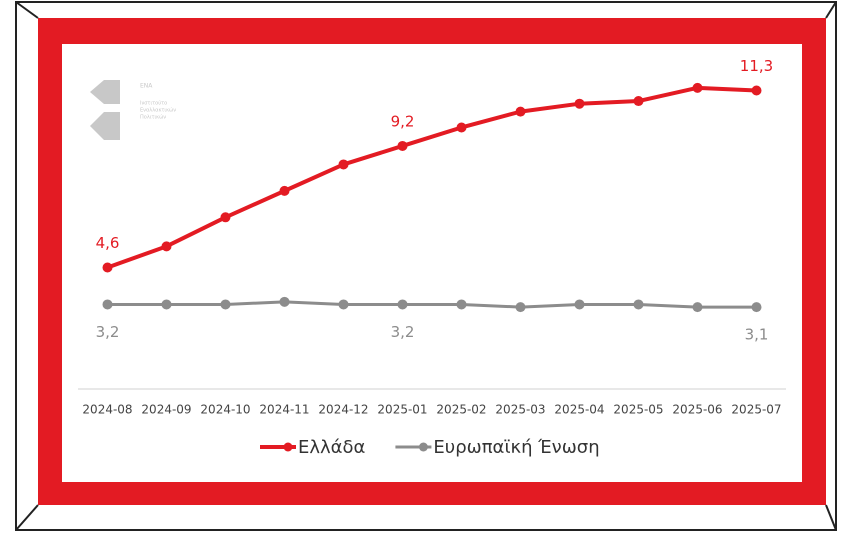 This screenshot has width=852, height=541. I want to click on x-tick-label: 2025-06, so click(697, 410).